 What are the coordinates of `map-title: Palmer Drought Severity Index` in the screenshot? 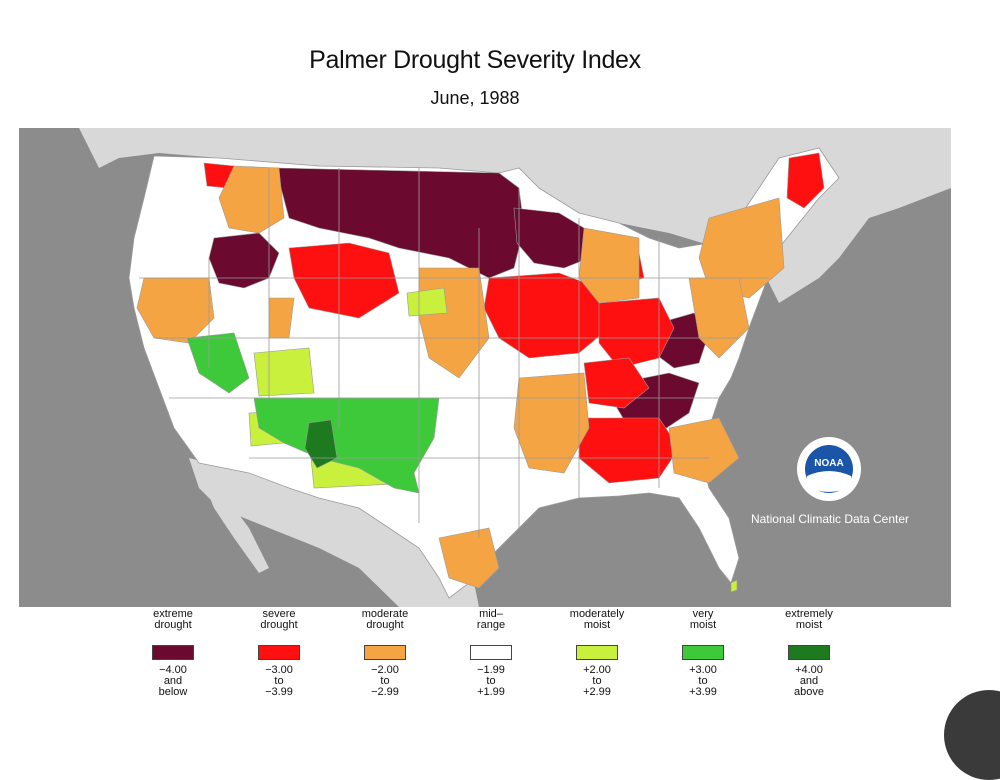 It's located at (475, 60).